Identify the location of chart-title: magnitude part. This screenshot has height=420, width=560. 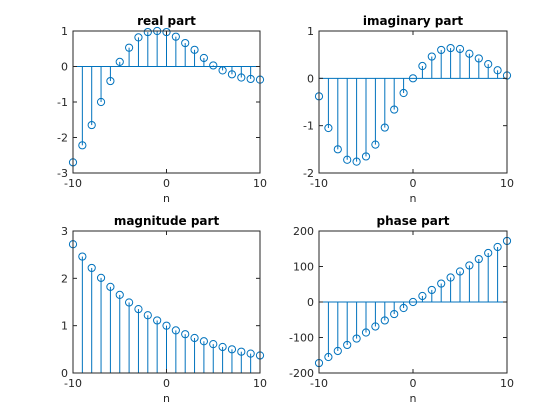
(167, 221).